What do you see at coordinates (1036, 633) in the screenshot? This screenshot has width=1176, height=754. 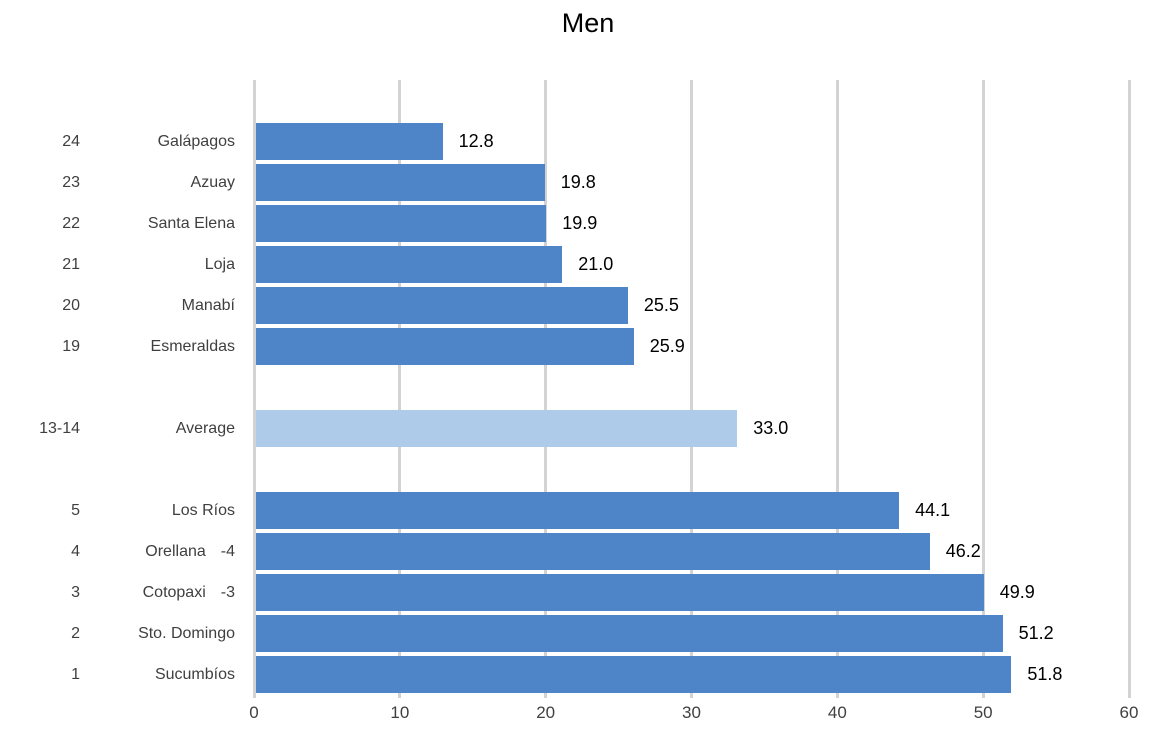 I see `bar-value-label: 51.2` at bounding box center [1036, 633].